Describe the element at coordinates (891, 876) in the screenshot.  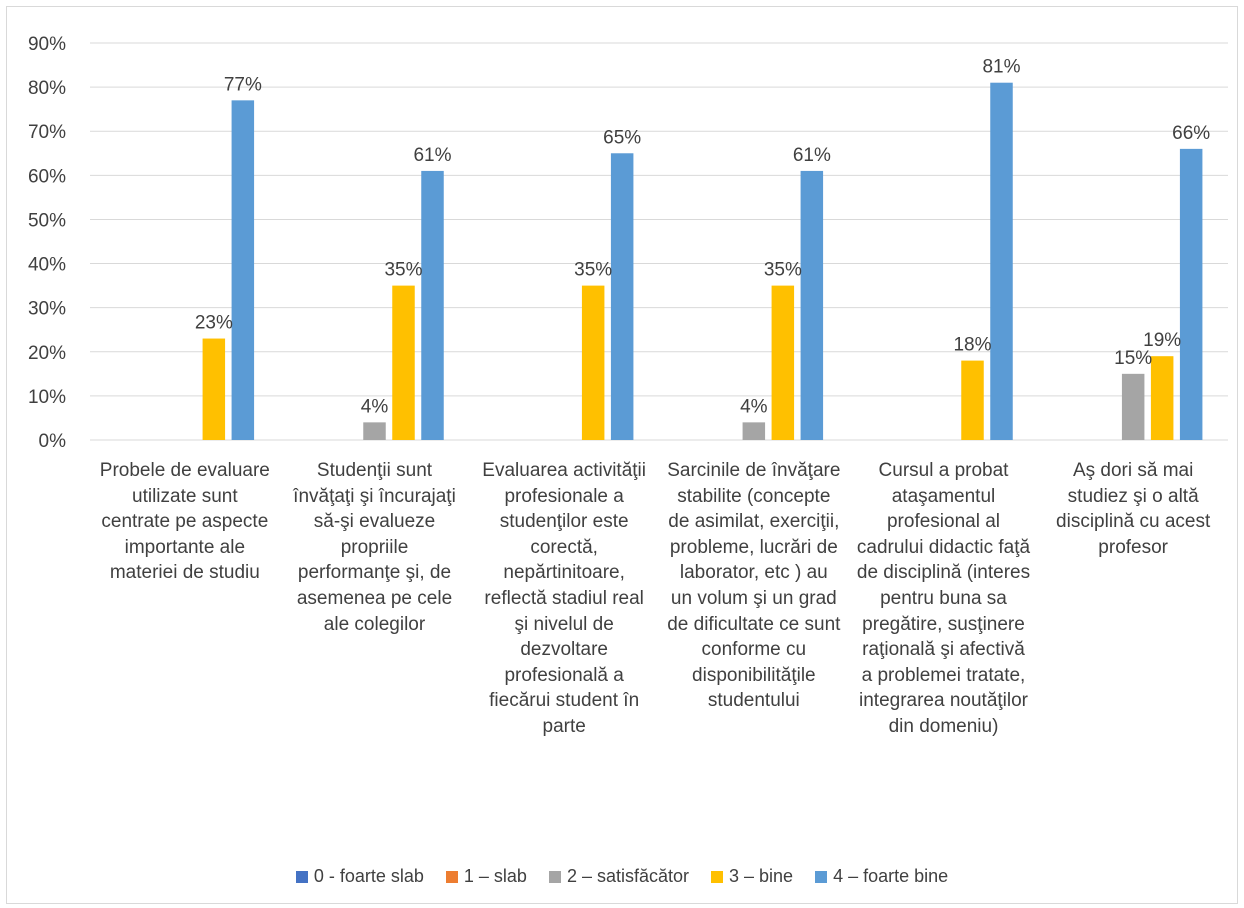
I see `legend-label: 4 – foarte bine` at that location.